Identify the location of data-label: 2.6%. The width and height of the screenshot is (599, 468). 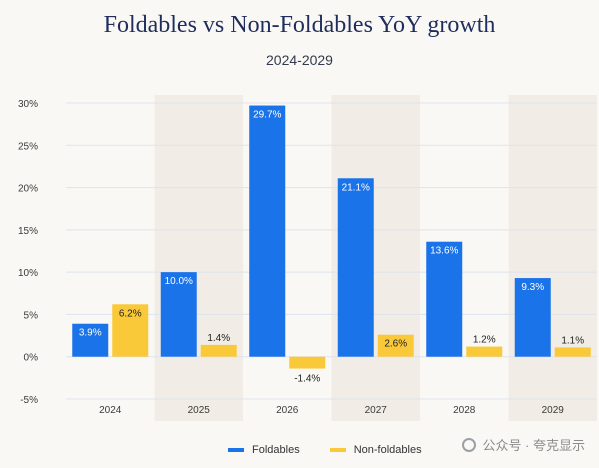
(395, 344).